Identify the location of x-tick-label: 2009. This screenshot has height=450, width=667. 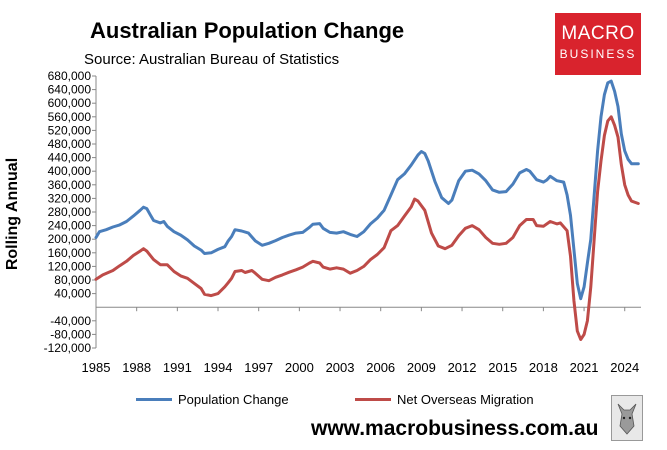
(421, 367).